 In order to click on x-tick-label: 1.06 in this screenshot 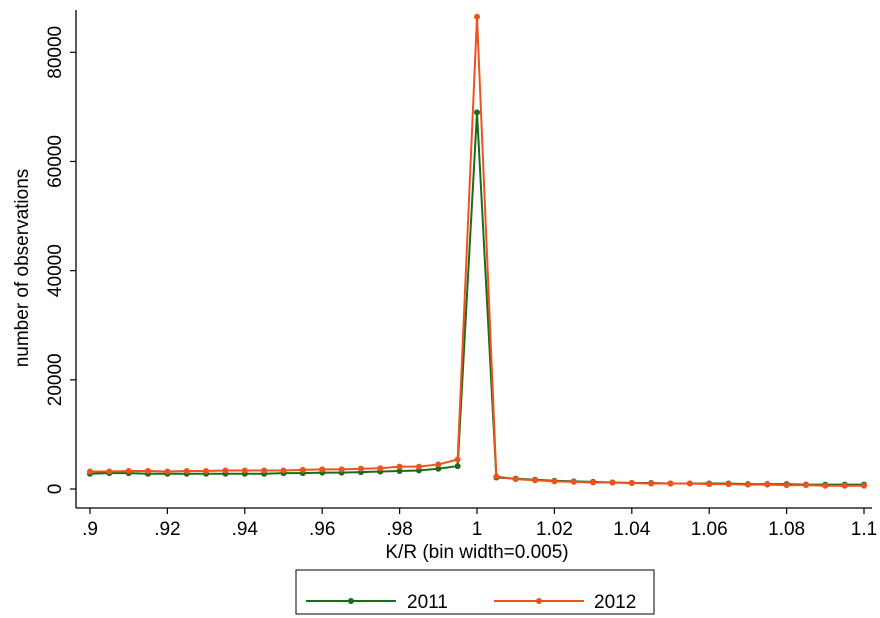, I will do `click(709, 529)`.